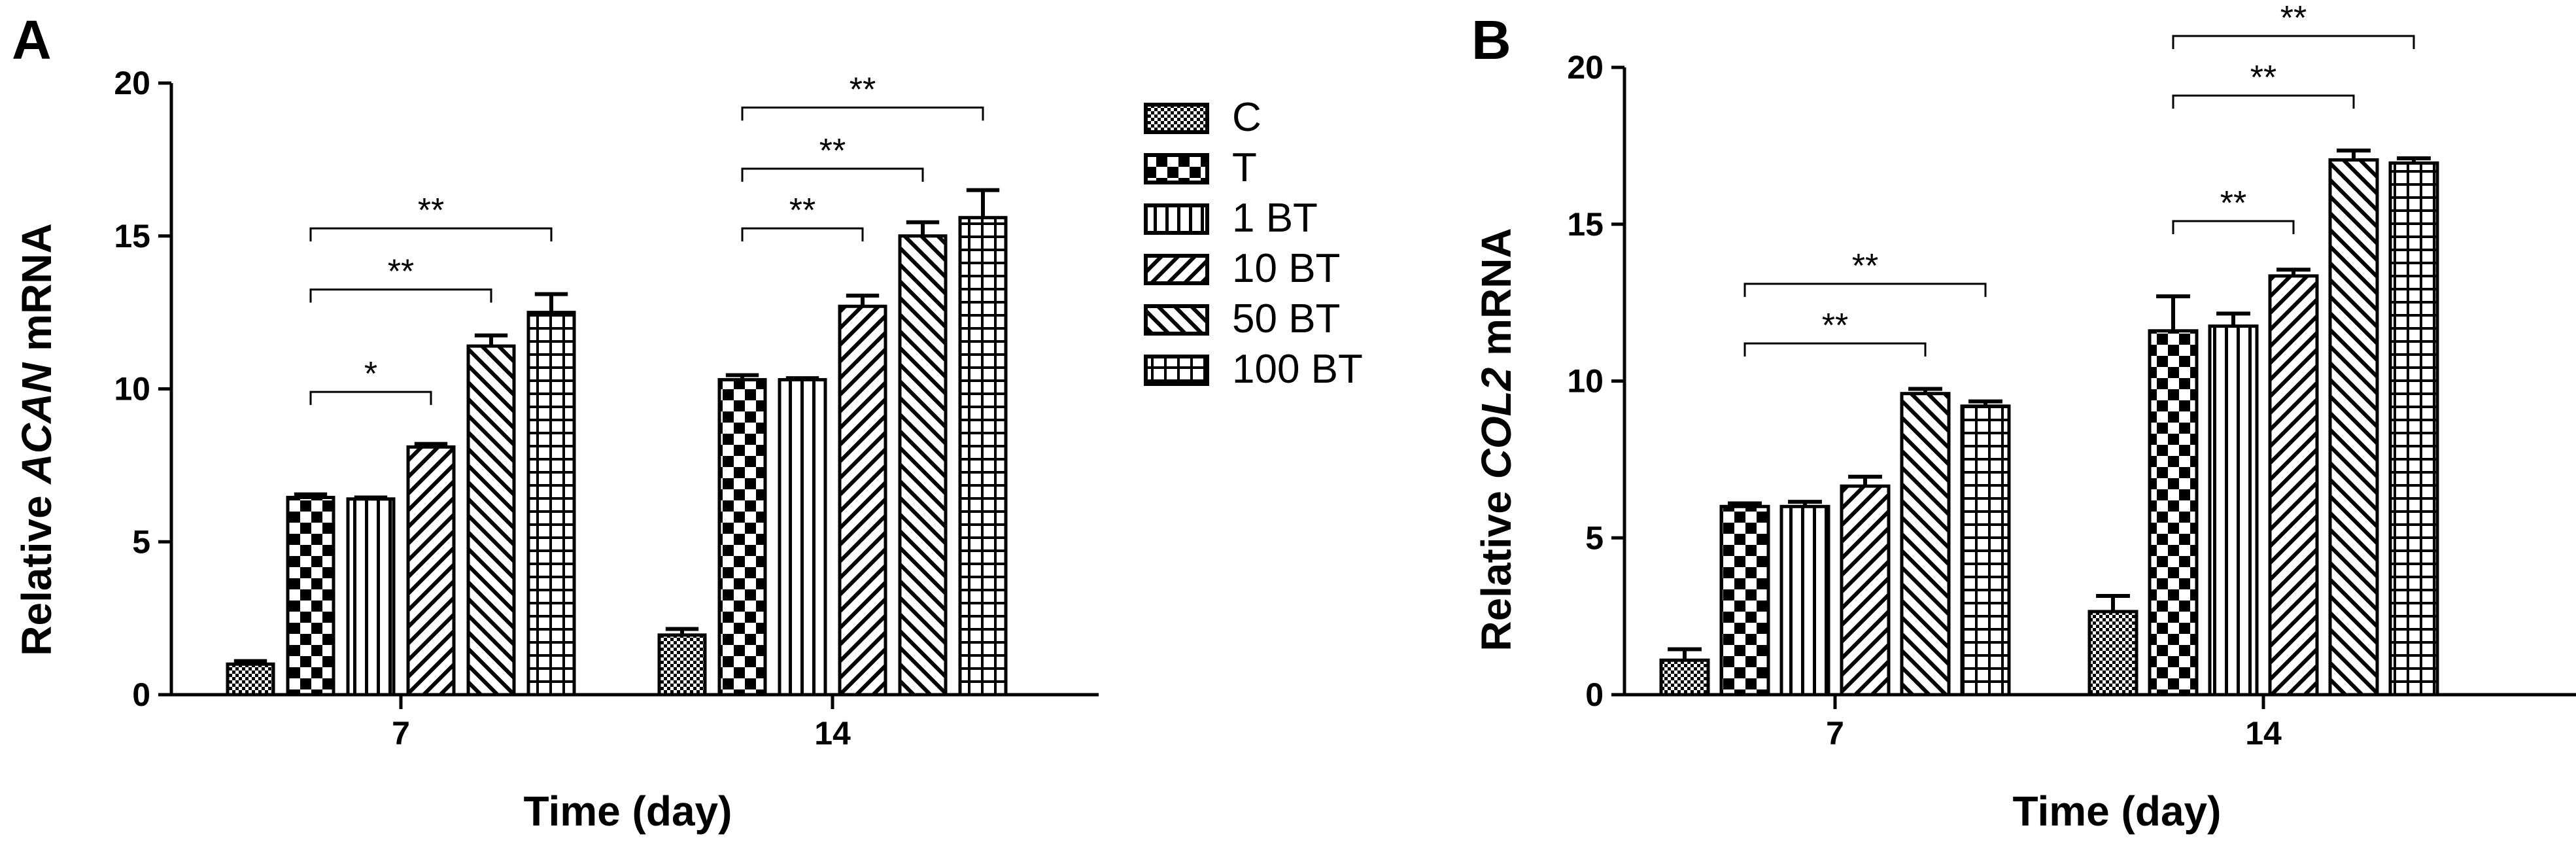 This screenshot has height=853, width=2576. I want to click on legend-label: 10 BT, so click(1286, 269).